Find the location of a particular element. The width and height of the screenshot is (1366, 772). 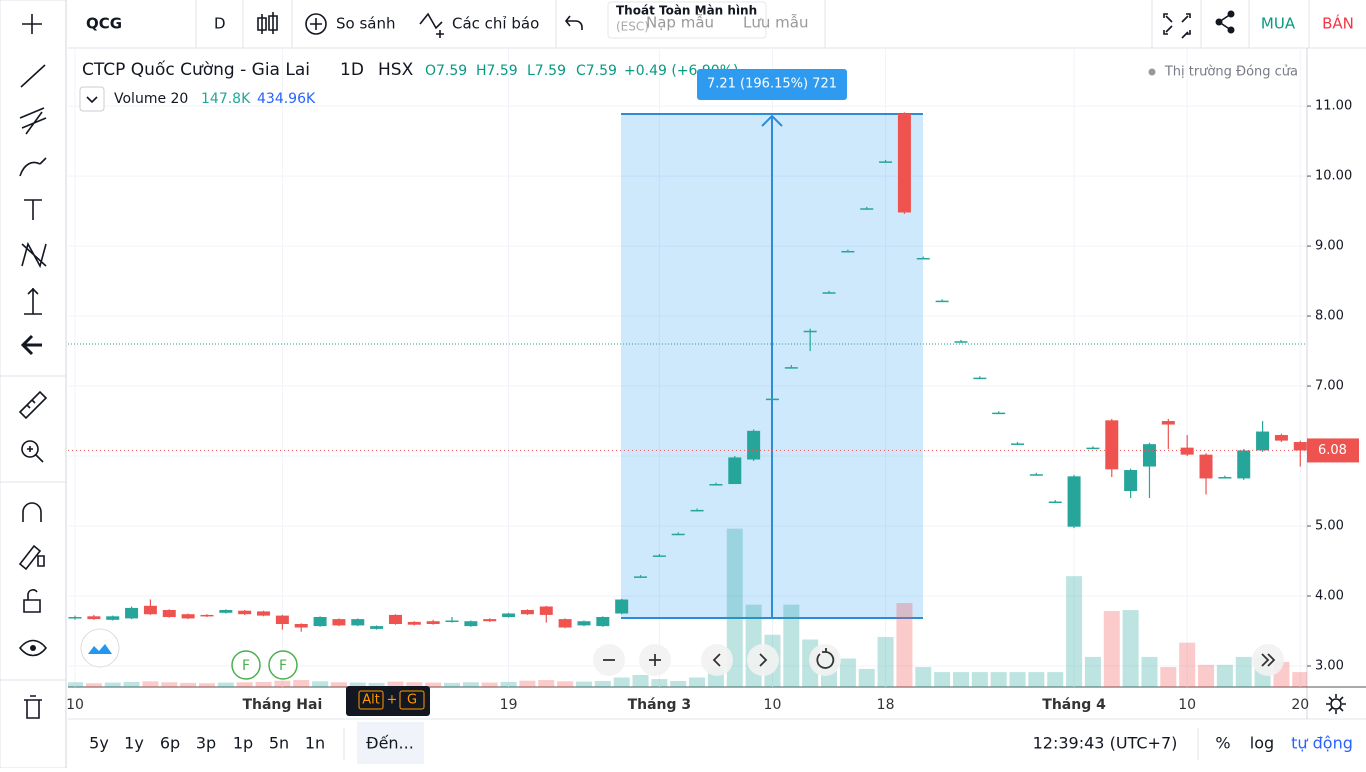

y-tick-label: 10.00 is located at coordinates (1333, 176).